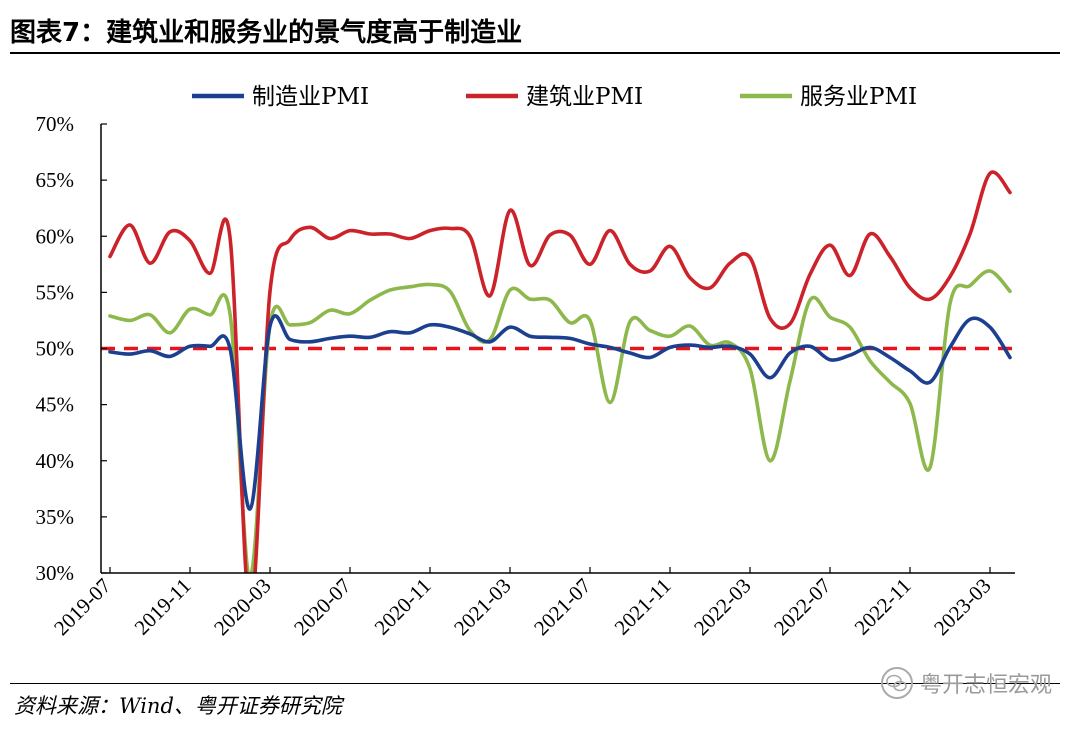  I want to click on legend-item-construction-label: 建筑业PMI, so click(584, 97).